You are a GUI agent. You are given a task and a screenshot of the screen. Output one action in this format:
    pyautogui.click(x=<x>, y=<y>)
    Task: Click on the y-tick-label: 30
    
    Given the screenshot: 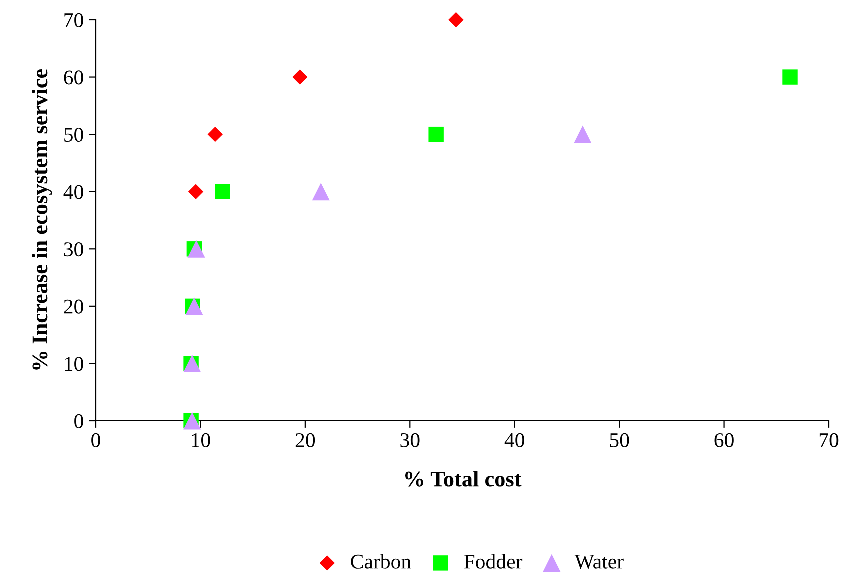 What is the action you would take?
    pyautogui.click(x=74, y=249)
    